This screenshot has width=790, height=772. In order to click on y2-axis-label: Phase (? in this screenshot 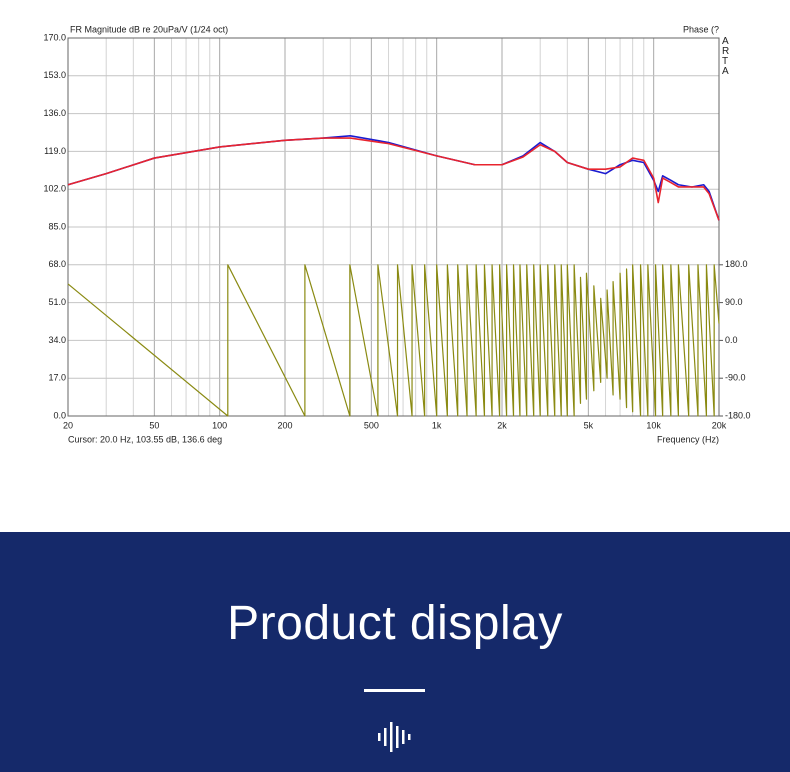, I will do `click(701, 29)`.